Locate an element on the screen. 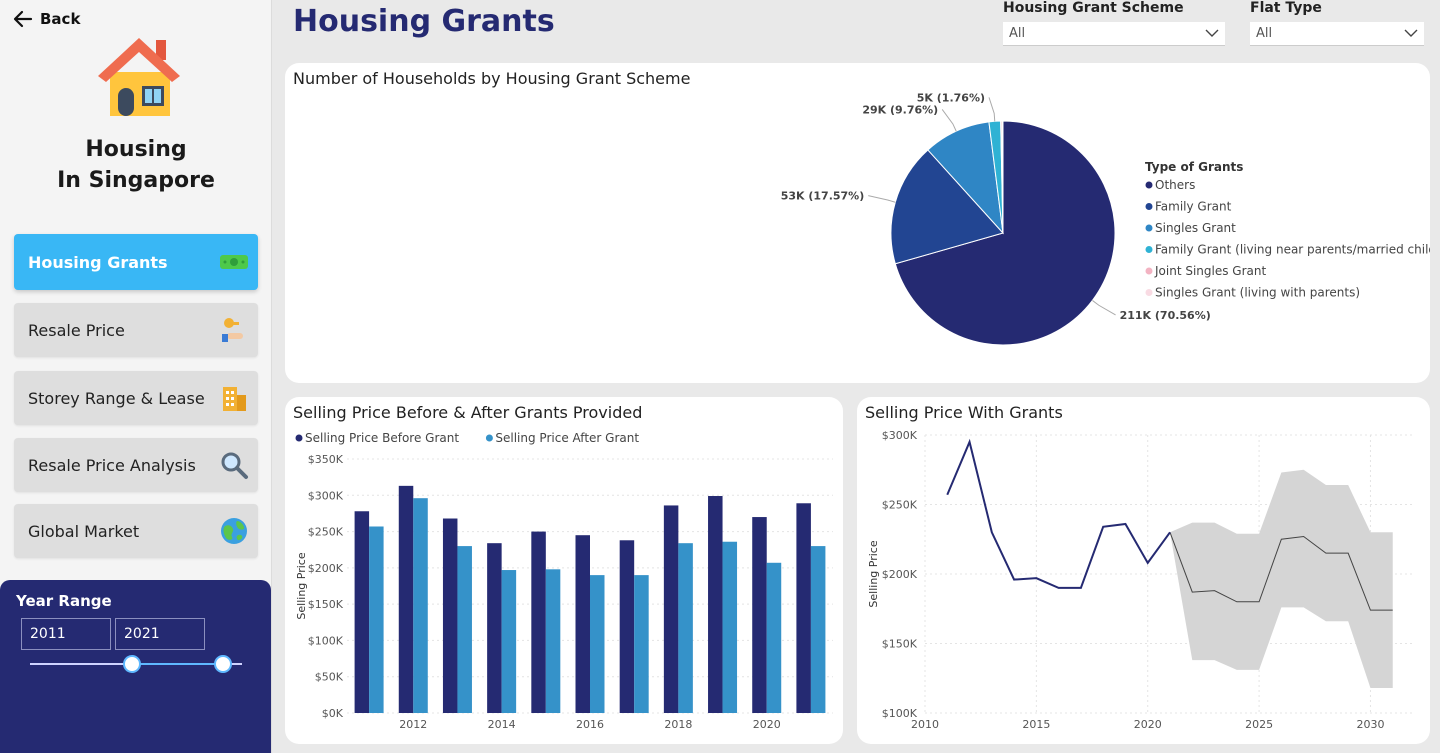  x-tick-label: 2015 is located at coordinates (1036, 724).